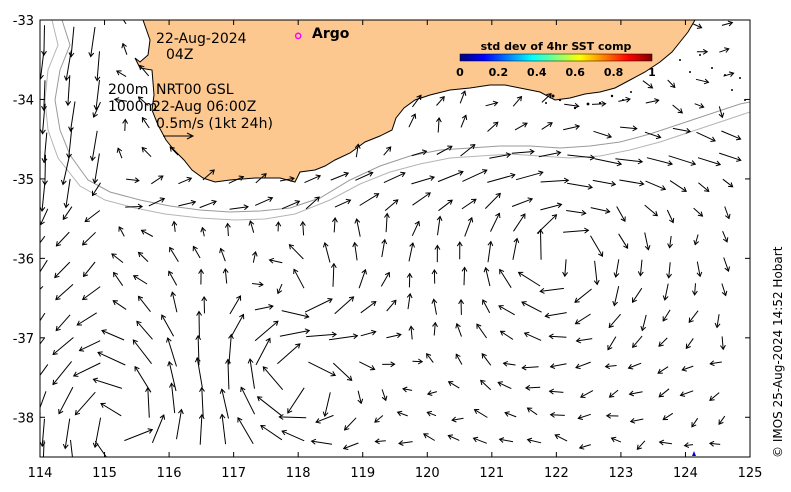  Describe the element at coordinates (556, 473) in the screenshot. I see `x-tick-label: 122` at that location.